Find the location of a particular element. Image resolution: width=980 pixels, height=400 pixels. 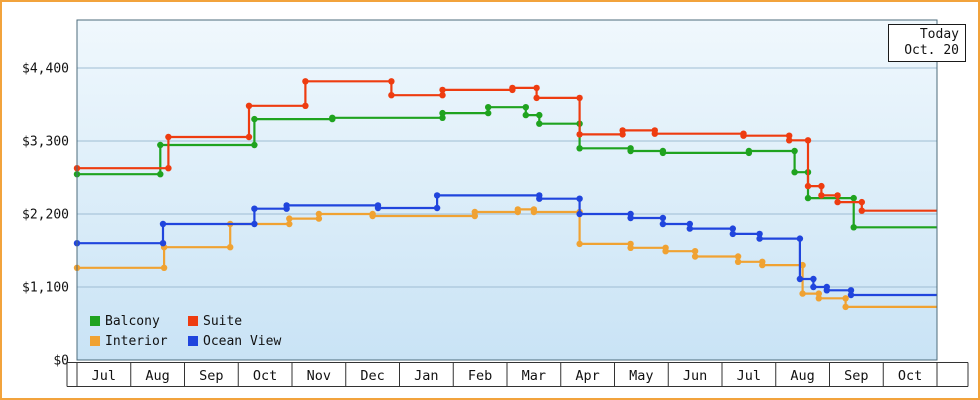

legend-item-suite: Suite is located at coordinates (215, 321).